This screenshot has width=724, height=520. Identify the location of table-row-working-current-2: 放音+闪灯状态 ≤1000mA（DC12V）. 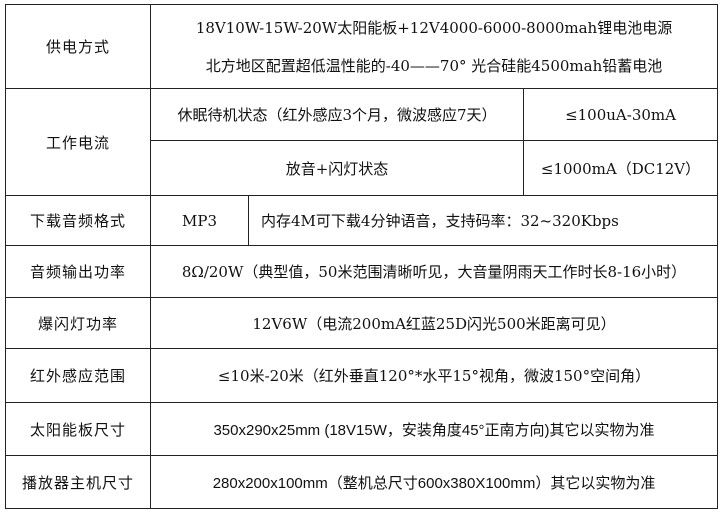
(362, 168).